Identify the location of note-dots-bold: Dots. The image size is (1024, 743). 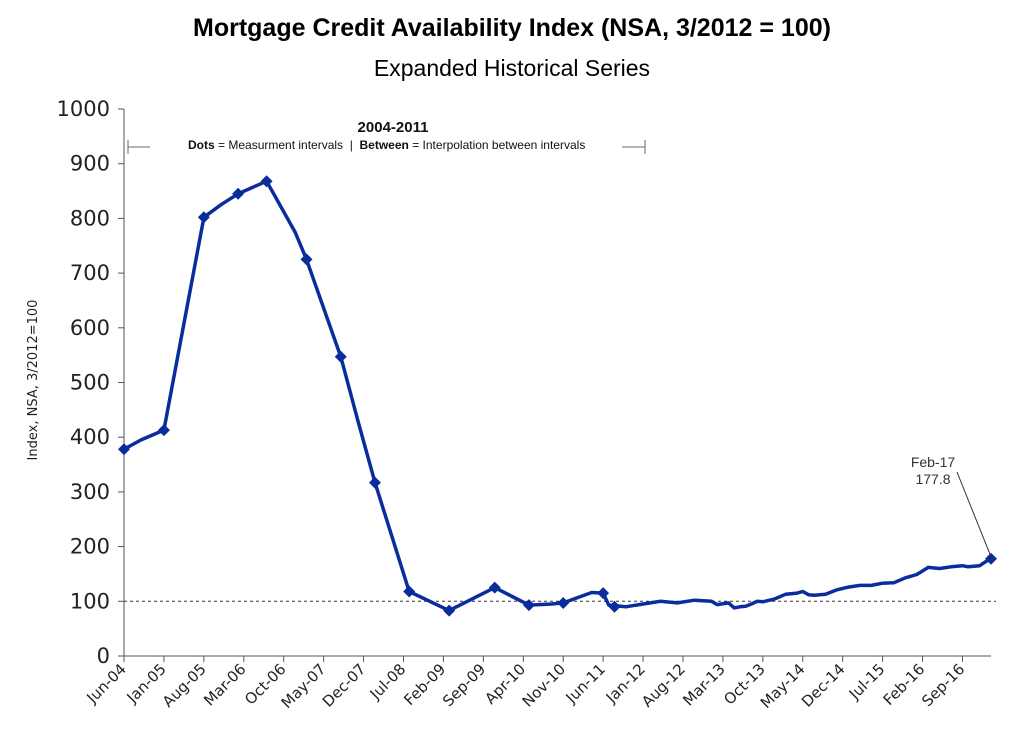
(201, 145).